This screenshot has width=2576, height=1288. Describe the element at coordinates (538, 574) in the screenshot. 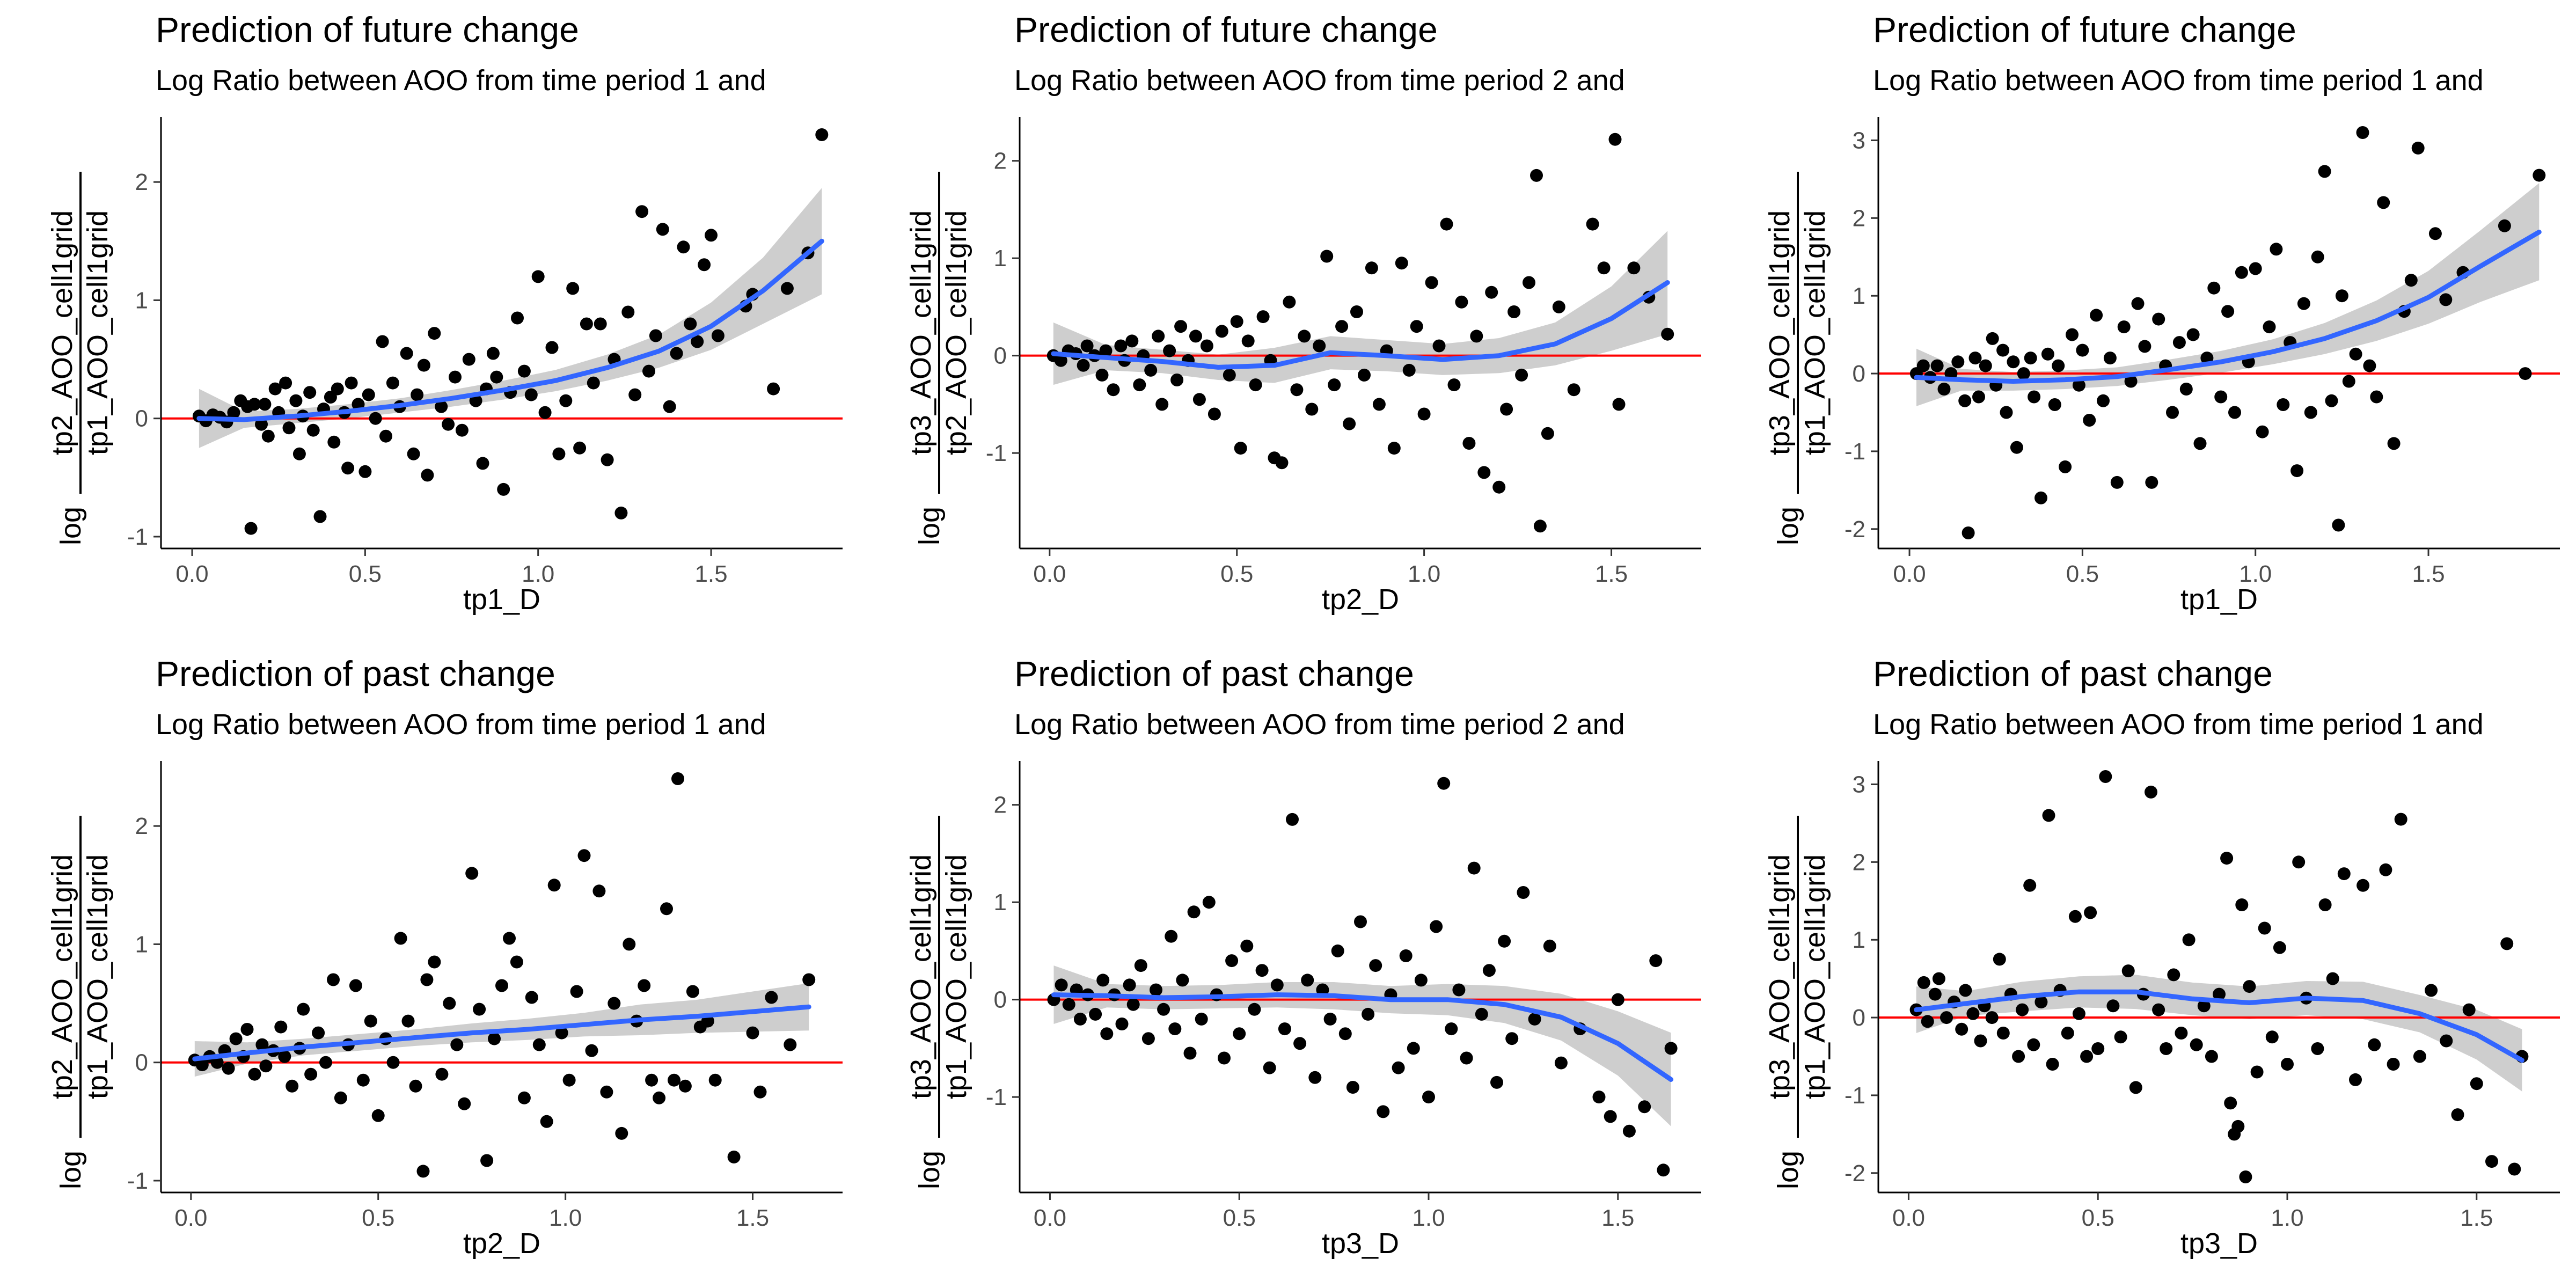

I see `x-tick-label: 1.0` at that location.